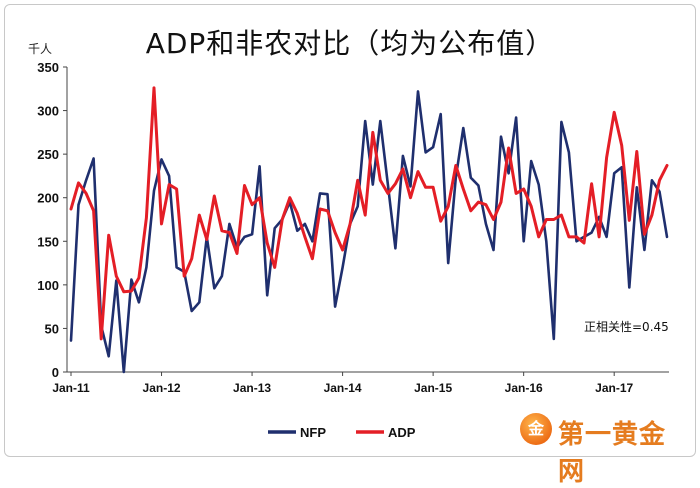 The width and height of the screenshot is (700, 488). I want to click on watermark-logo: 金 第一黄金网, so click(605, 448).